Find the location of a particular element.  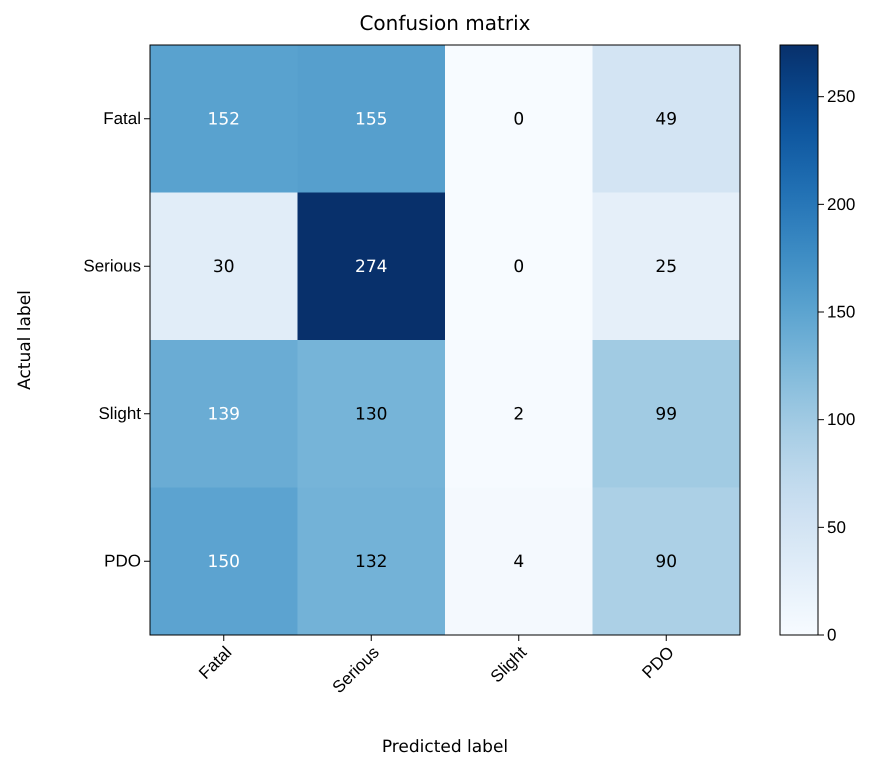

color-bar-label: 50 is located at coordinates (836, 527).